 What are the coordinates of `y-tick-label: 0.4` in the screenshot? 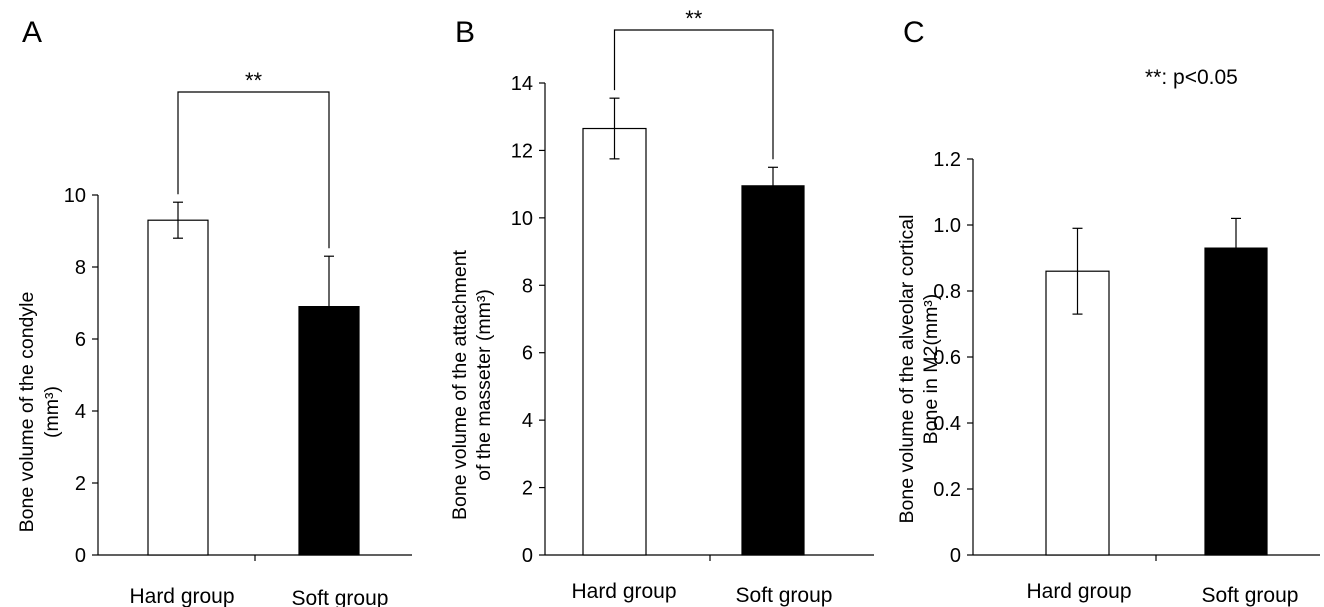 It's located at (947, 424).